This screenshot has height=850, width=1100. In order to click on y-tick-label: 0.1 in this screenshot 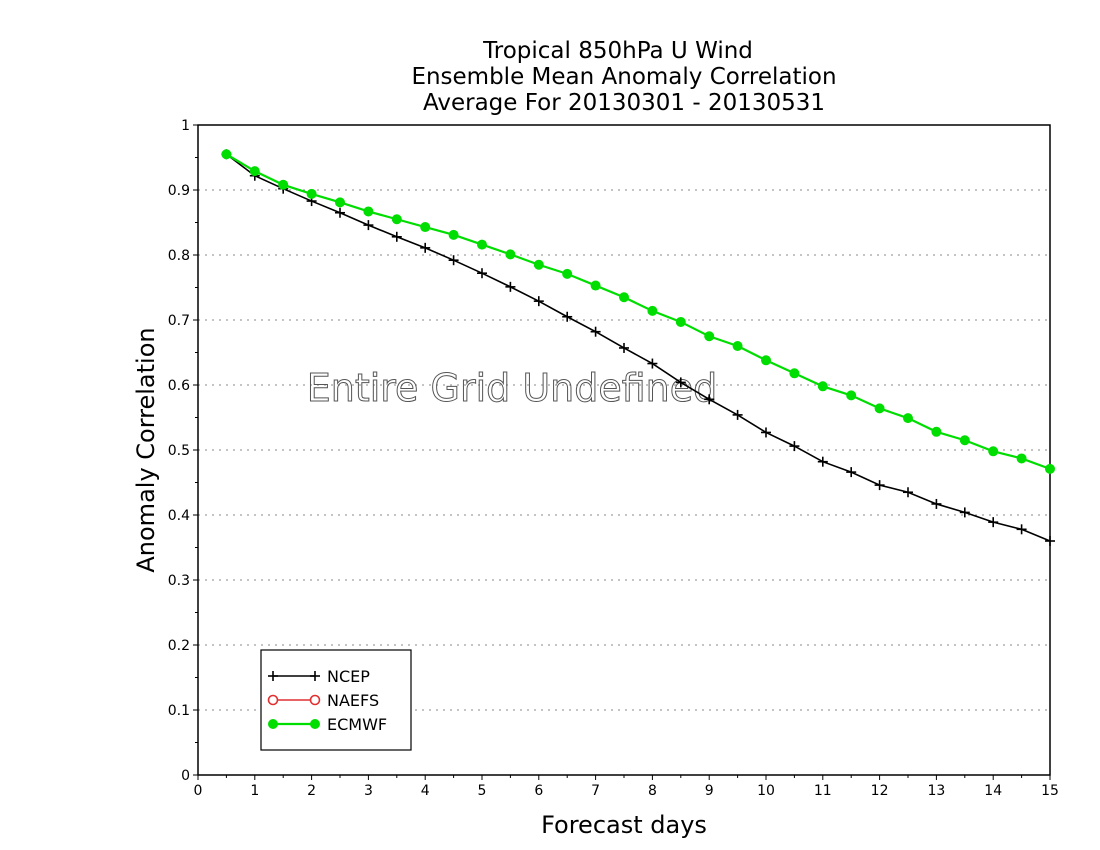, I will do `click(179, 711)`.